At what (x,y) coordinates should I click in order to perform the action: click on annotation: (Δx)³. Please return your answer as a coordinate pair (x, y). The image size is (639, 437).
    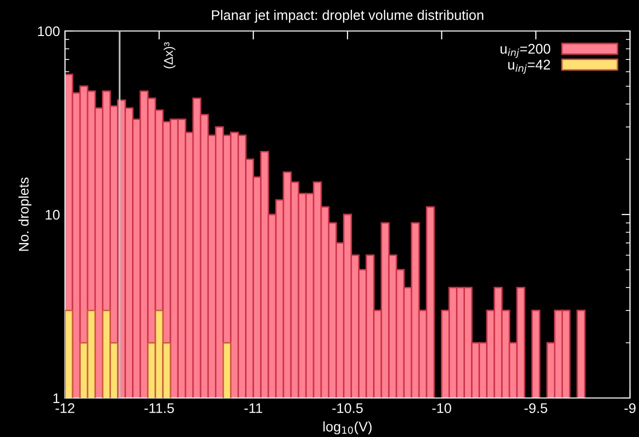
    Looking at the image, I should click on (170, 55).